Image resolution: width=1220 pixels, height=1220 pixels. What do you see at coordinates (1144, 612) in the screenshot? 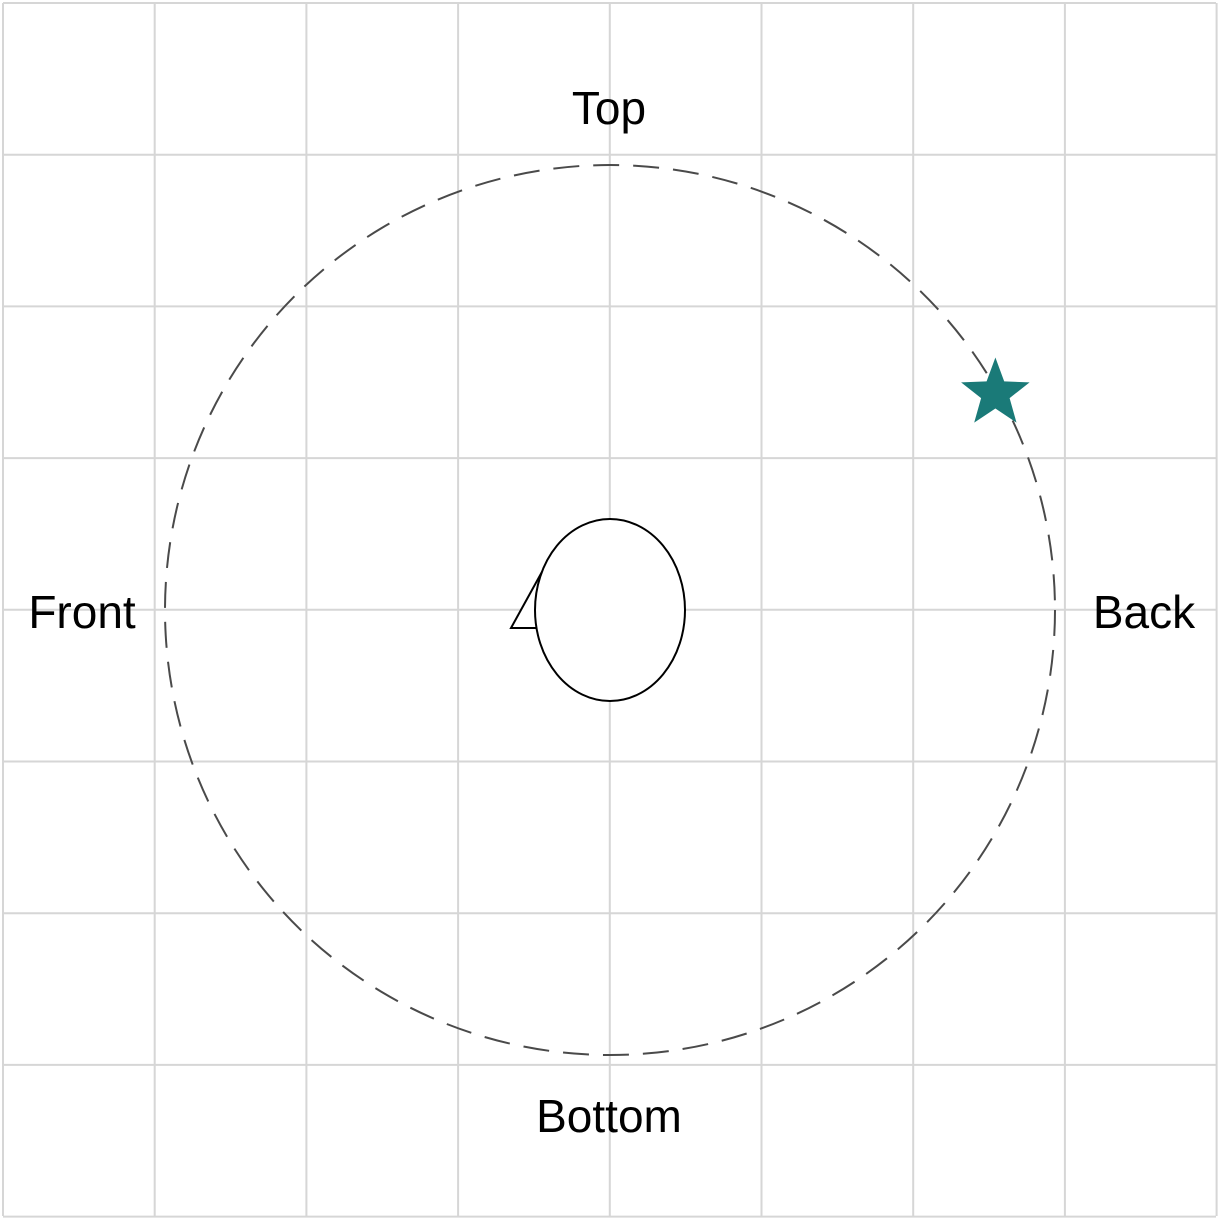
I see `label-back: Back` at bounding box center [1144, 612].